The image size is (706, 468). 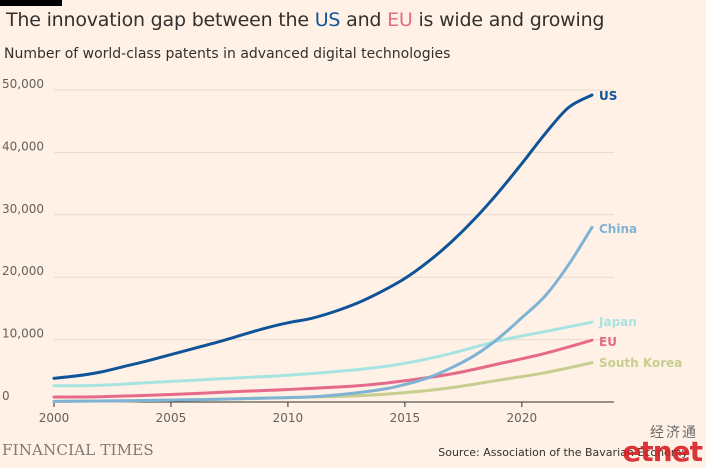 What do you see at coordinates (617, 322) in the screenshot?
I see `series-label-japan: Japan` at bounding box center [617, 322].